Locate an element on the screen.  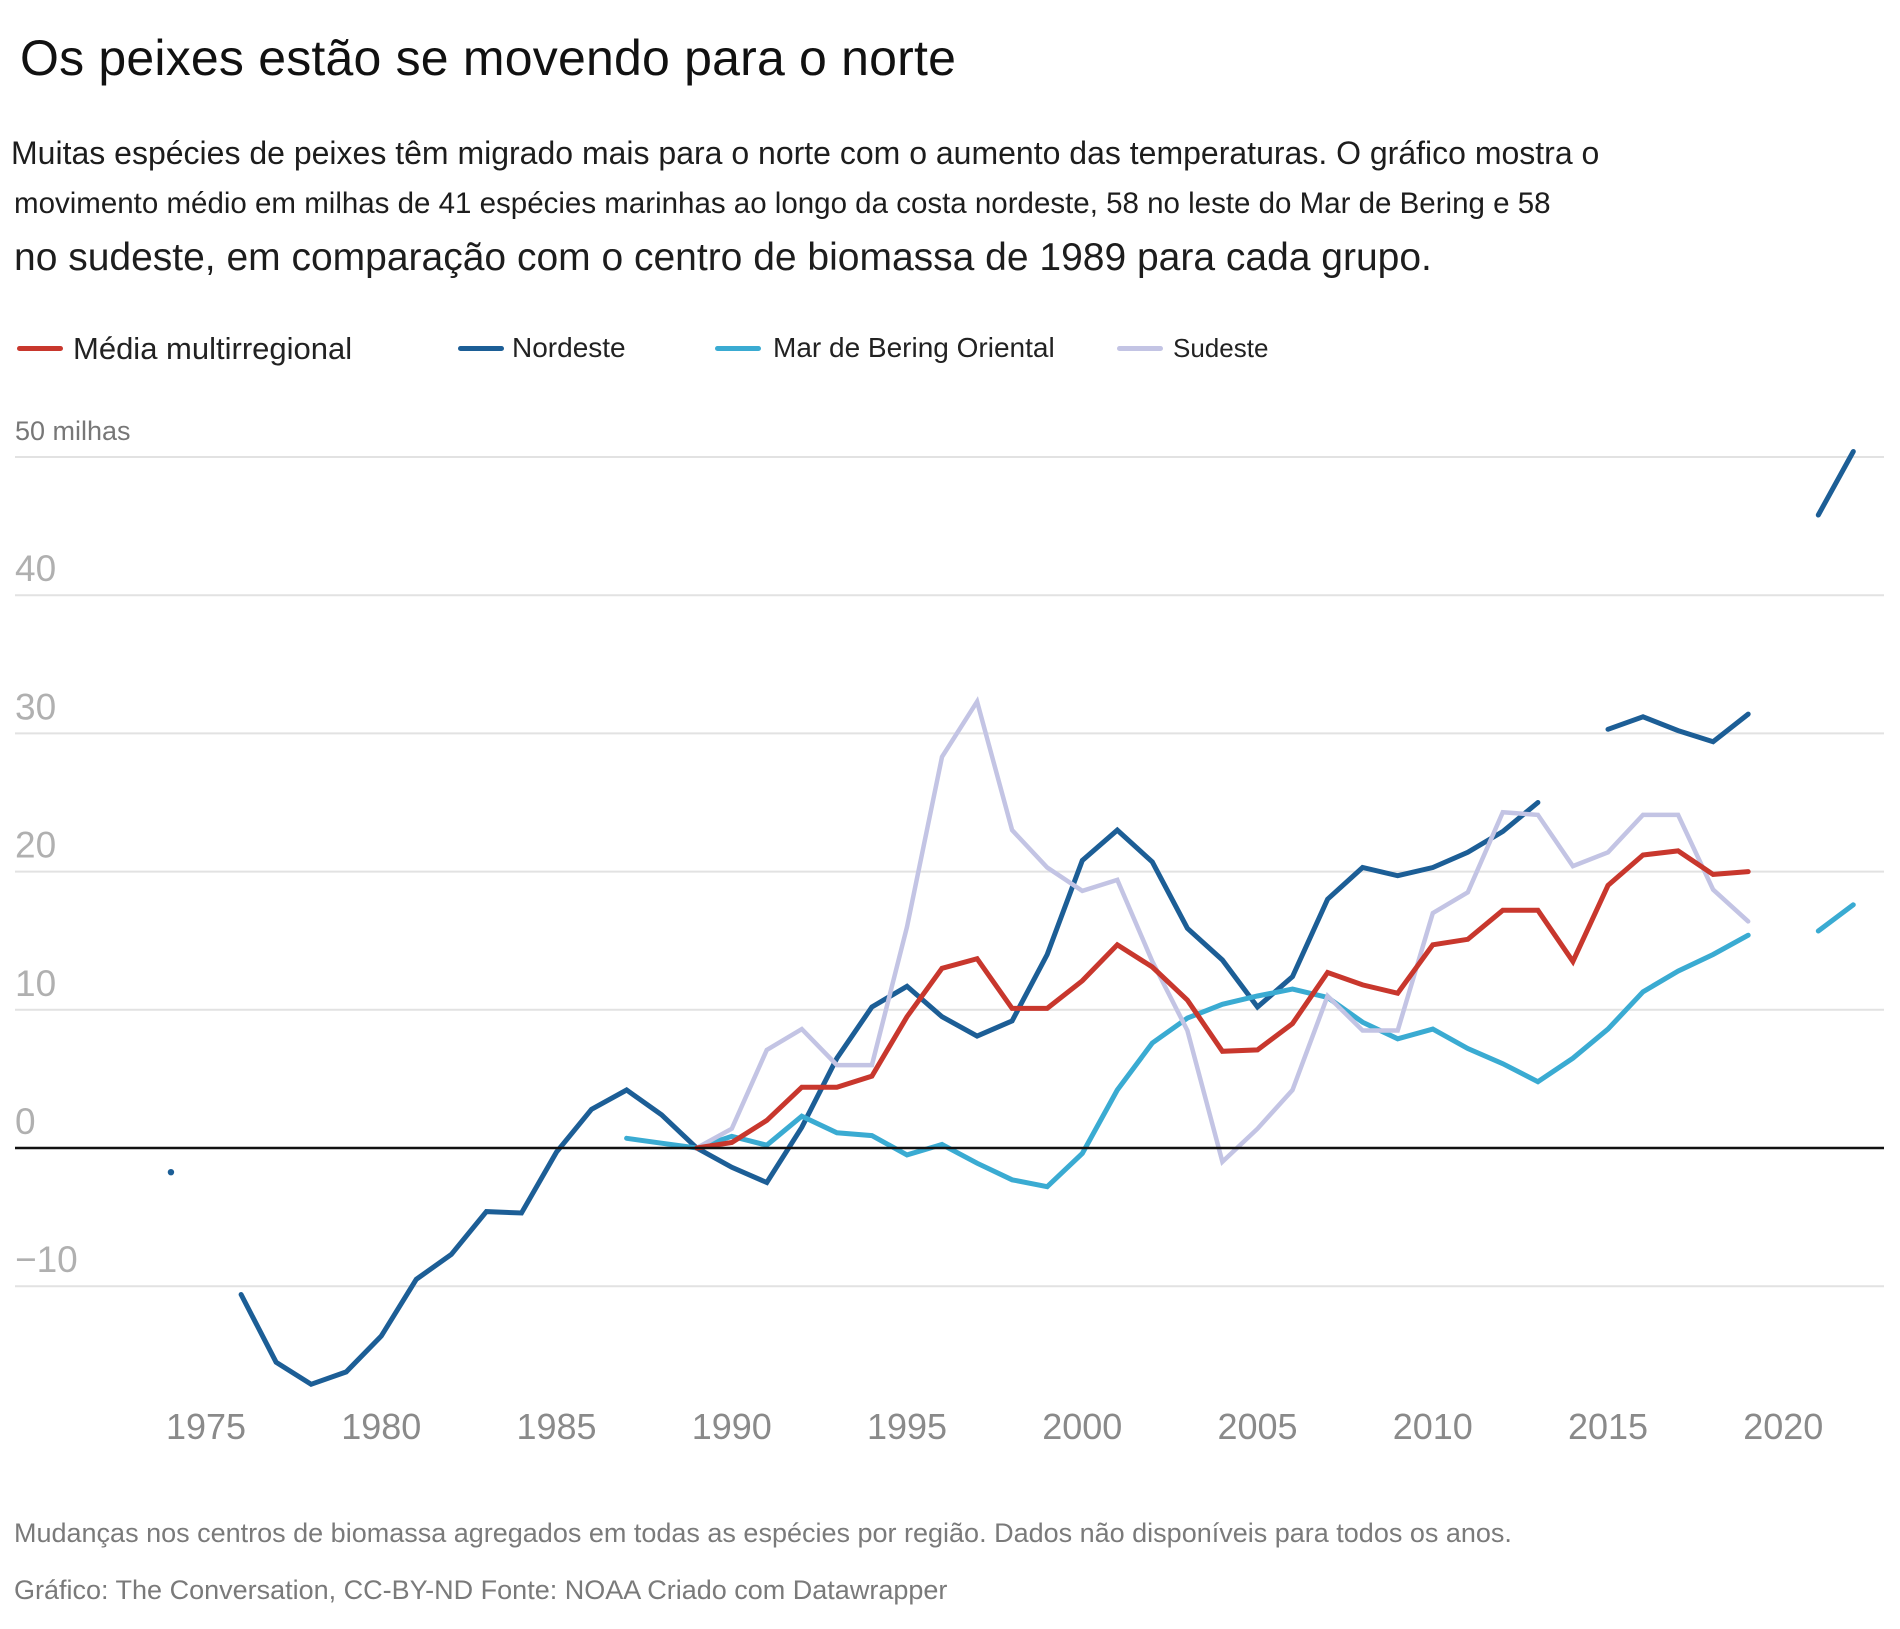
legend-item-mar-de-bering: Mar de Bering Oriental is located at coordinates (885, 348).